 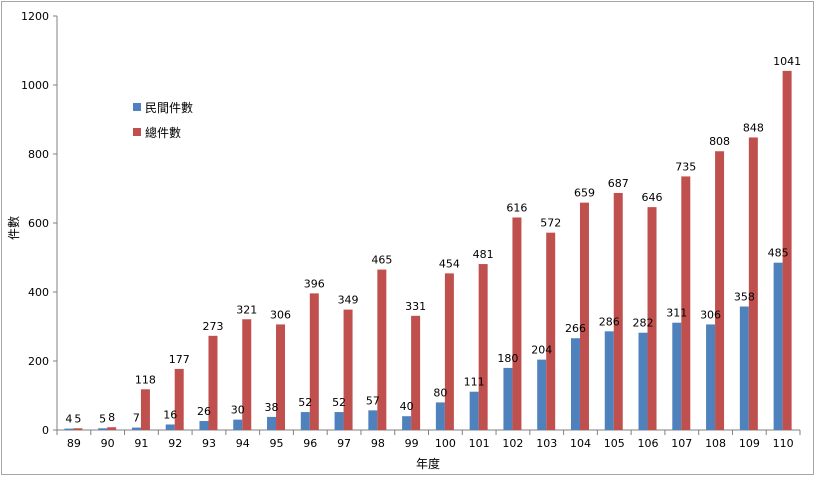 I want to click on x-tick-label: 96, so click(x=310, y=443).